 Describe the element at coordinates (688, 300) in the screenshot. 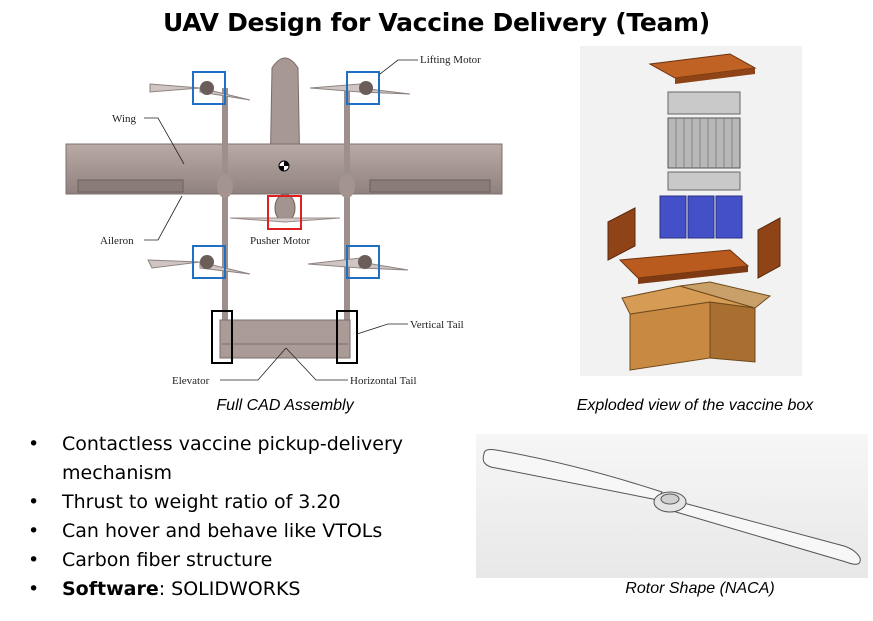

I see `cardboard-box-flaps` at that location.